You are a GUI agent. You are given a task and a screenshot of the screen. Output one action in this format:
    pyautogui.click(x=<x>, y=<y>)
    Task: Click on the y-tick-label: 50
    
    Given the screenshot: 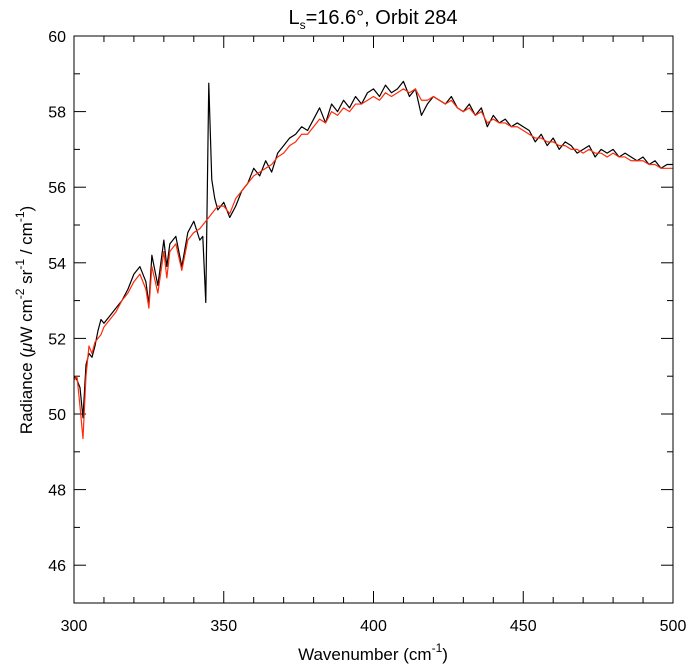 What is the action you would take?
    pyautogui.click(x=57, y=415)
    